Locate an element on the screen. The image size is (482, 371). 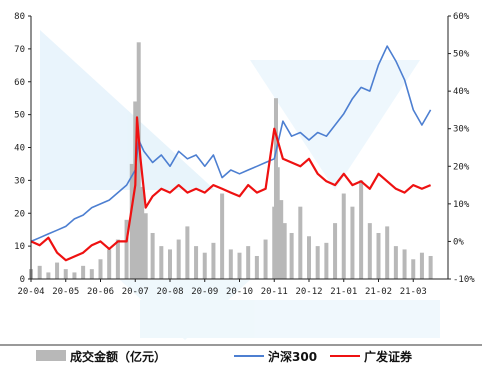
x-tick-label: 20-06 is located at coordinates (100, 292).